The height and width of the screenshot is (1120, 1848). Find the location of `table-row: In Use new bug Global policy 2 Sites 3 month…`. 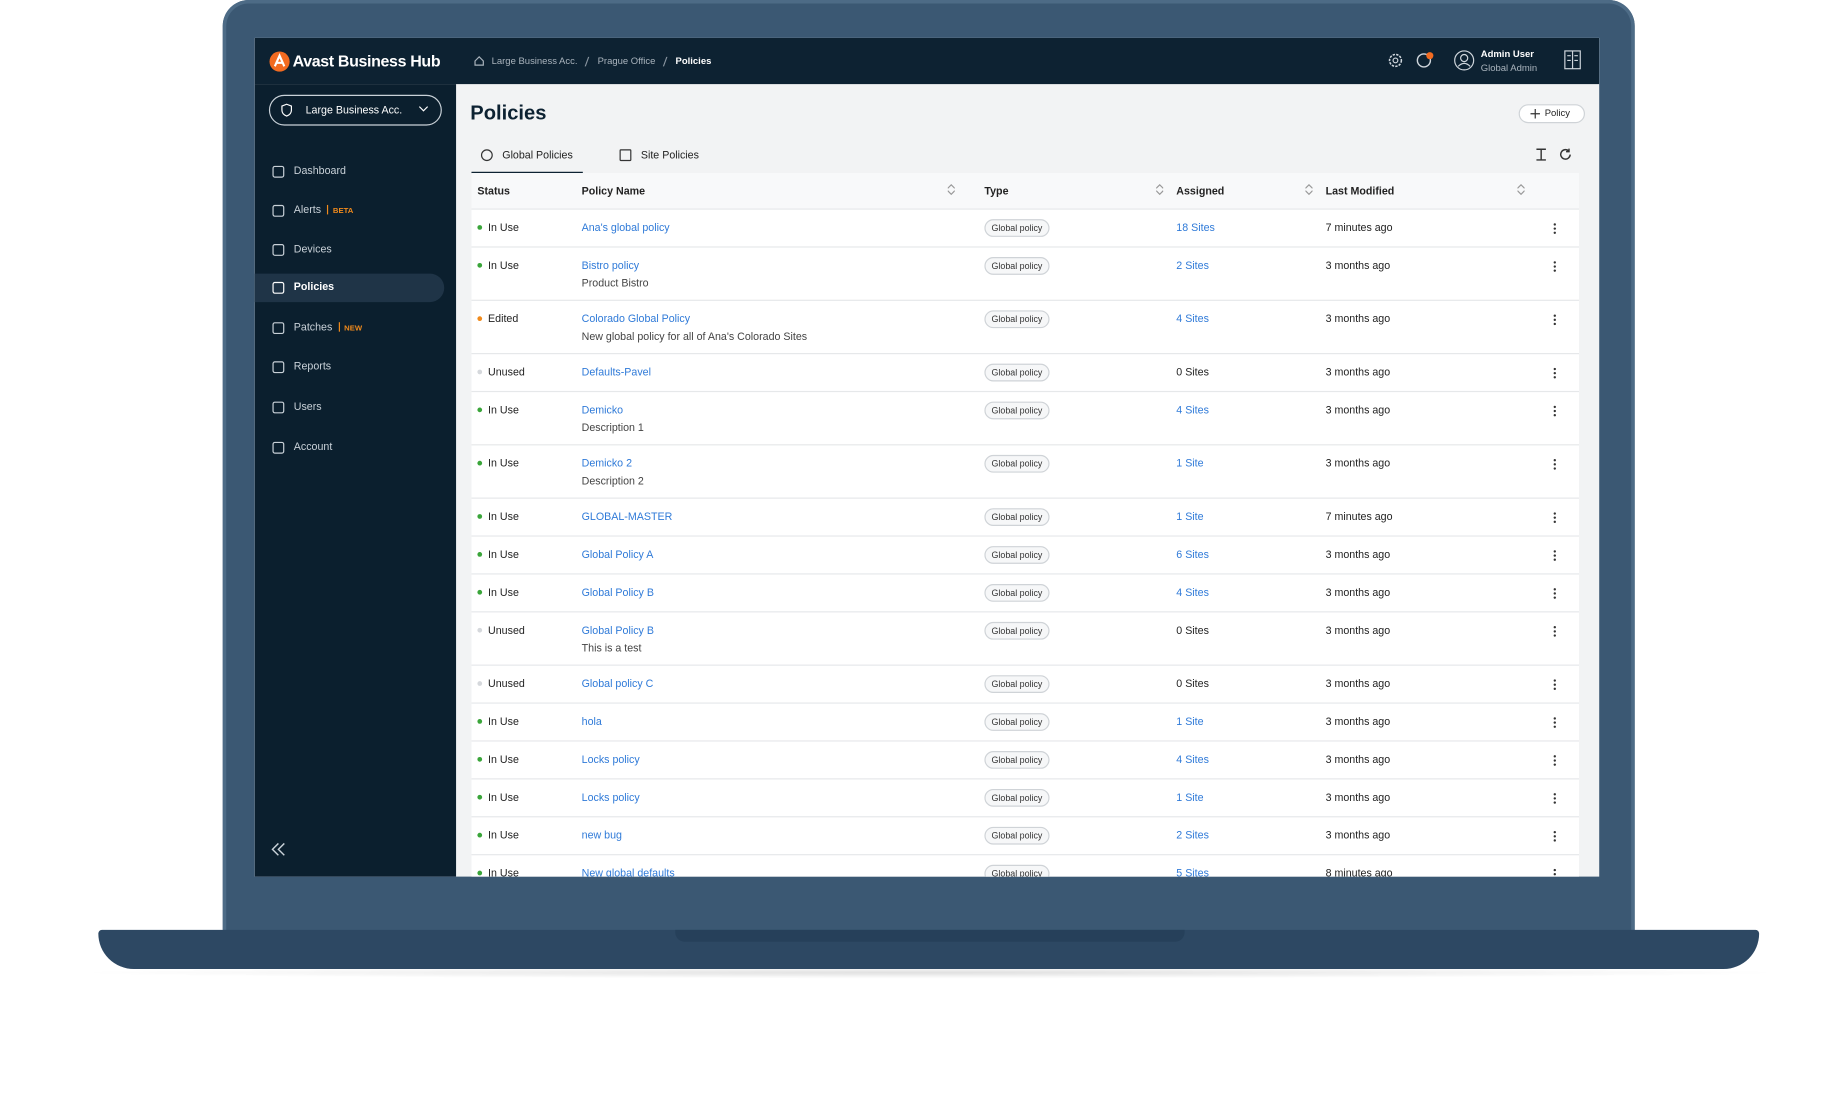

table-row: In Use new bug Global policy 2 Sites 3 month… is located at coordinates (1025, 836).